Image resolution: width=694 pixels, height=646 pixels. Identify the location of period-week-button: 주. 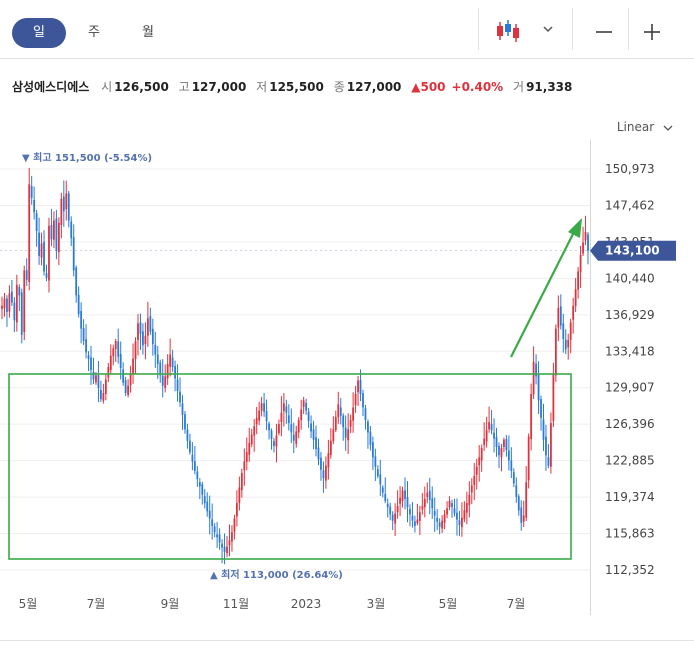
(94, 32).